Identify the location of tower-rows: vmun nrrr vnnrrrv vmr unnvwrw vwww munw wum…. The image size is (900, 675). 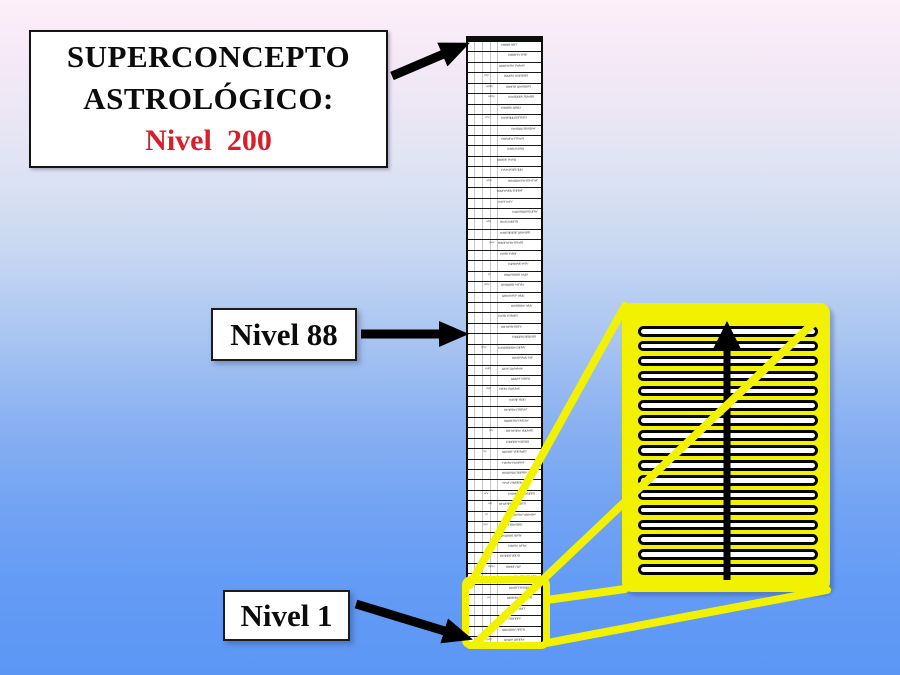
(504, 345).